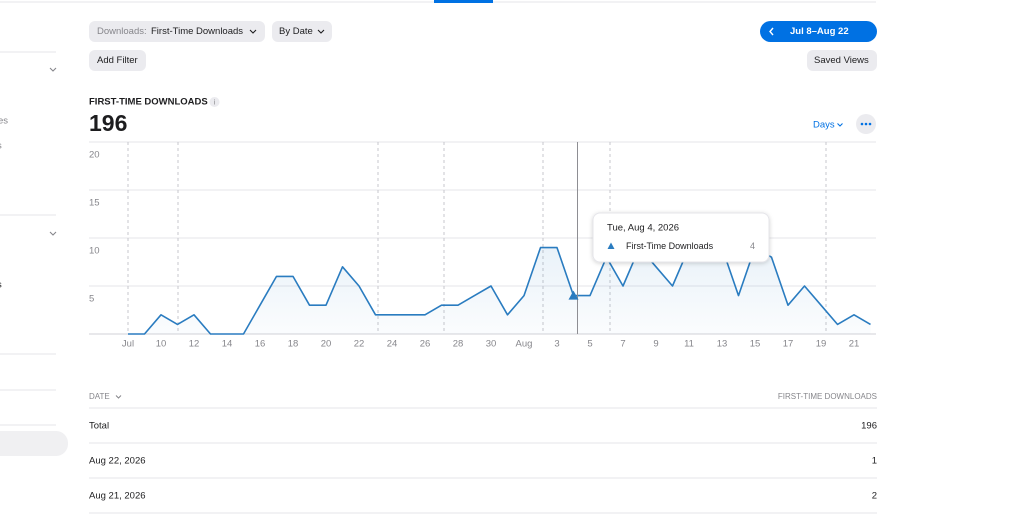  What do you see at coordinates (874, 461) in the screenshot?
I see `row-value: 1` at bounding box center [874, 461].